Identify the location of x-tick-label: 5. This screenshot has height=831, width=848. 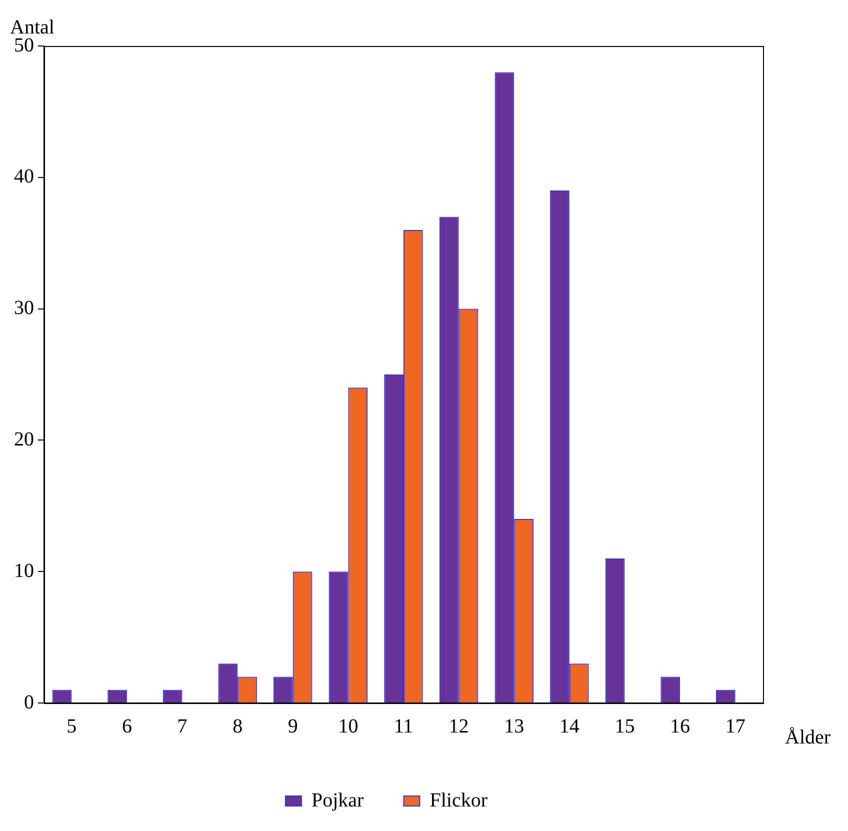
(71, 726).